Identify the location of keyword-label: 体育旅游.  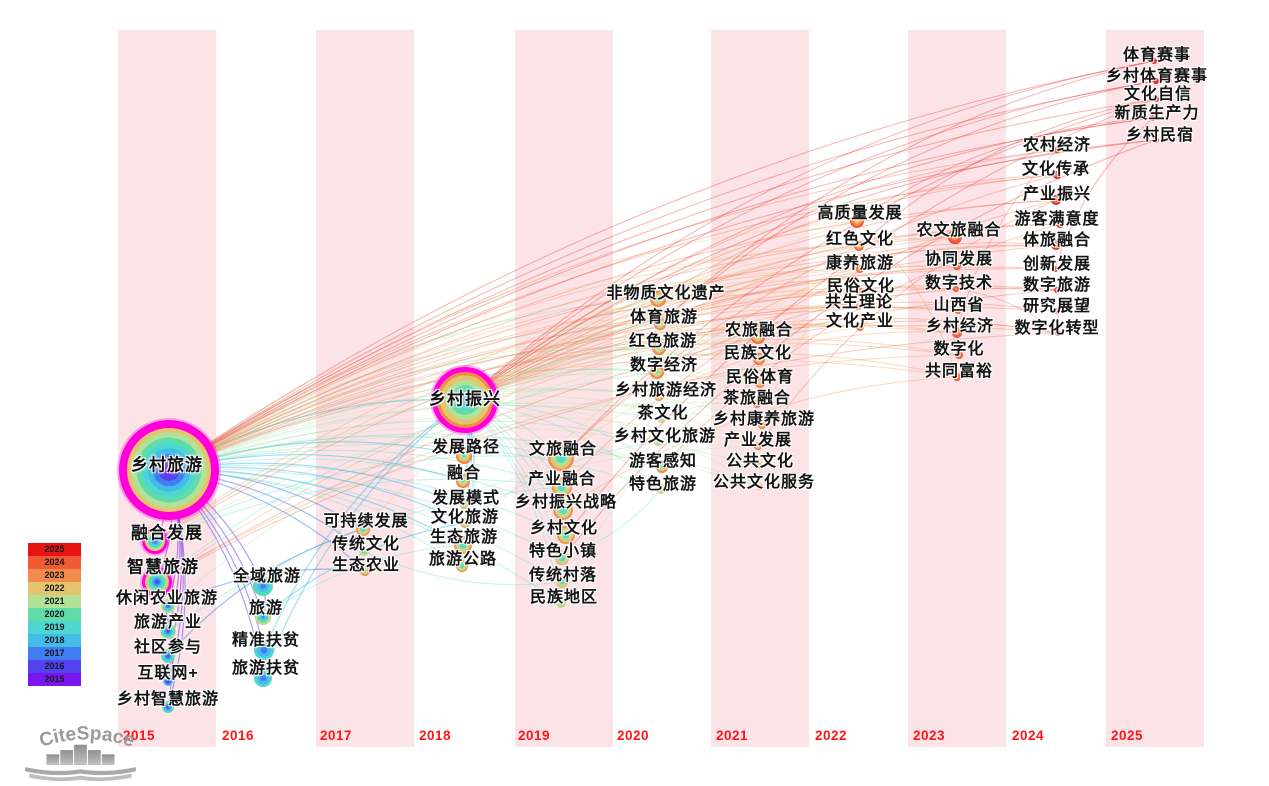
(664, 317).